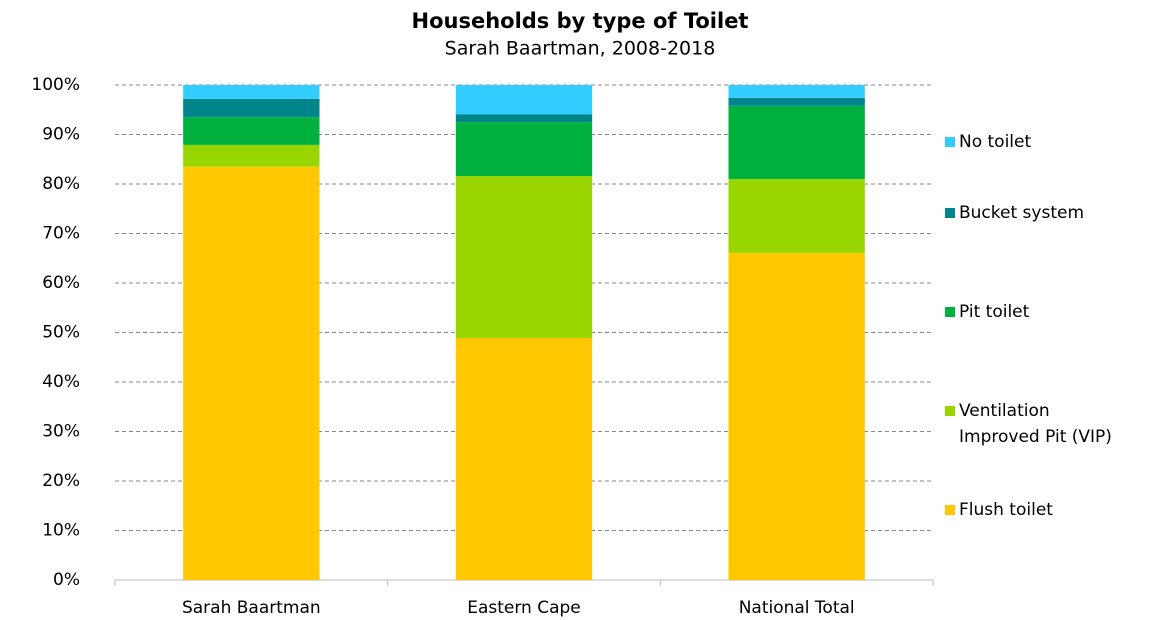 The width and height of the screenshot is (1166, 620). Describe the element at coordinates (1022, 213) in the screenshot. I see `legend-label: Bucket system` at that location.